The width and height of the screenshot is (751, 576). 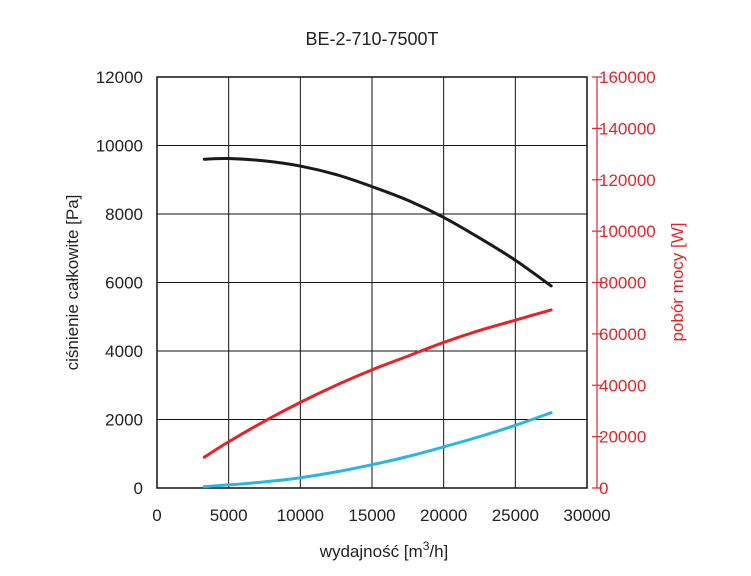 I want to click on x-tick-label: 25000, so click(x=515, y=515).